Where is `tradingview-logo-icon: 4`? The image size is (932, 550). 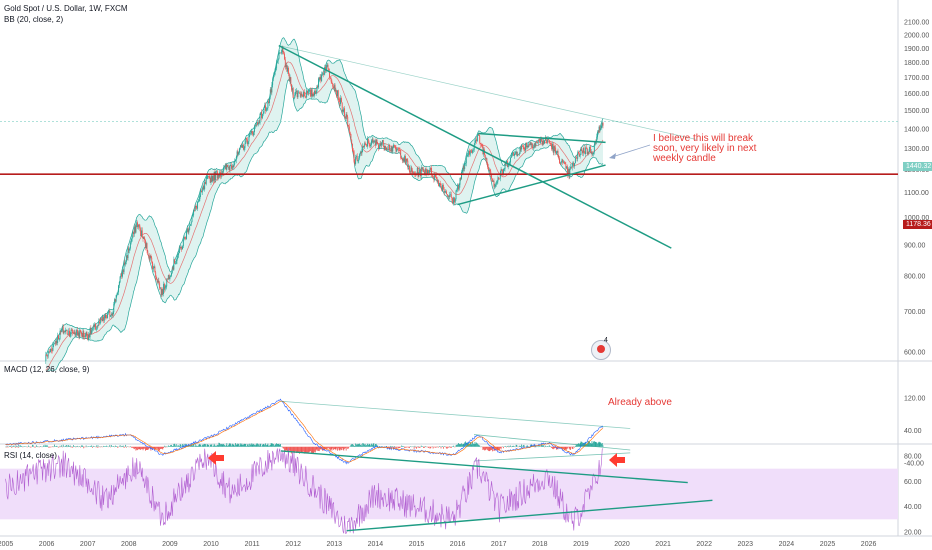 tradingview-logo-icon: 4 is located at coordinates (601, 348).